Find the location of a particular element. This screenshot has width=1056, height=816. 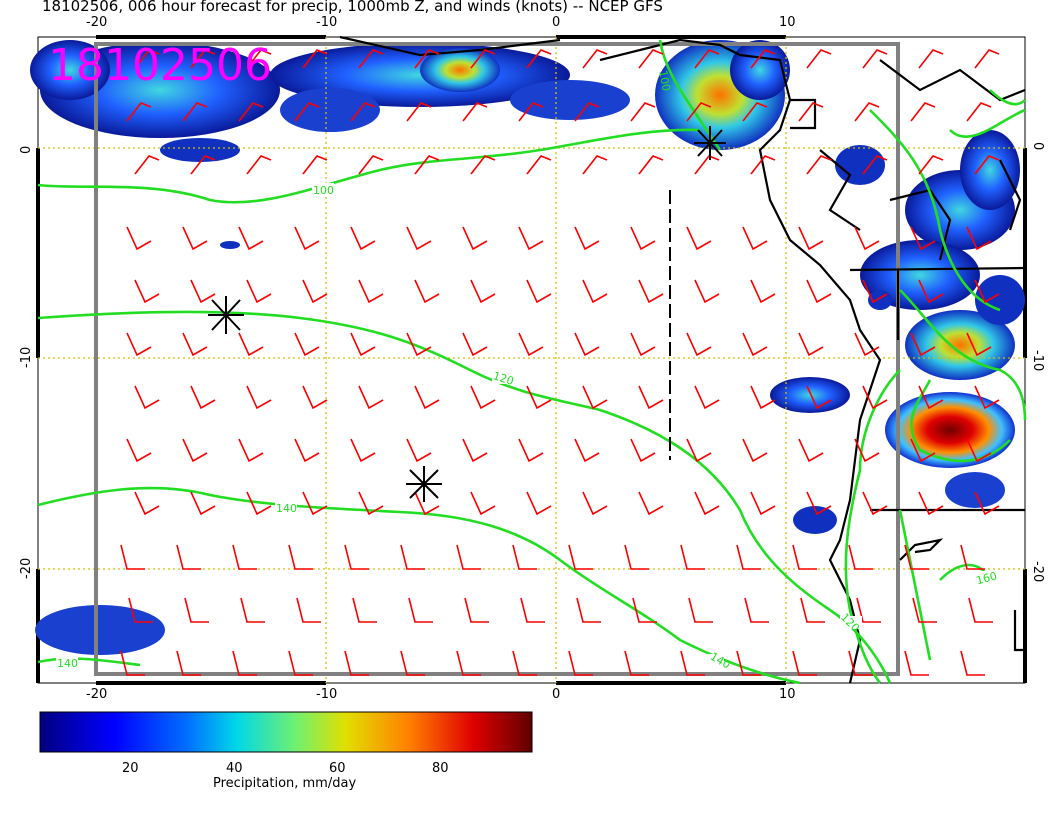

lat-tick-labels-right: 0 -10 -20 is located at coordinates (1037, 362).